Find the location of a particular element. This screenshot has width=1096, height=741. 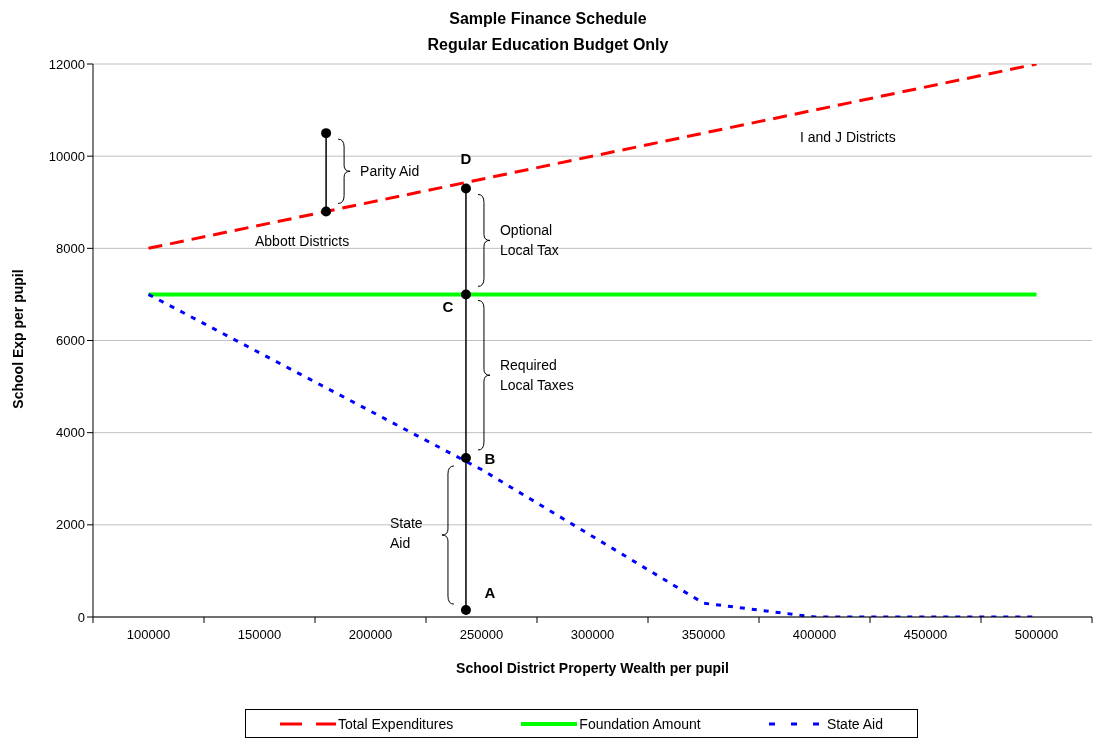

data-label: A is located at coordinates (490, 593).